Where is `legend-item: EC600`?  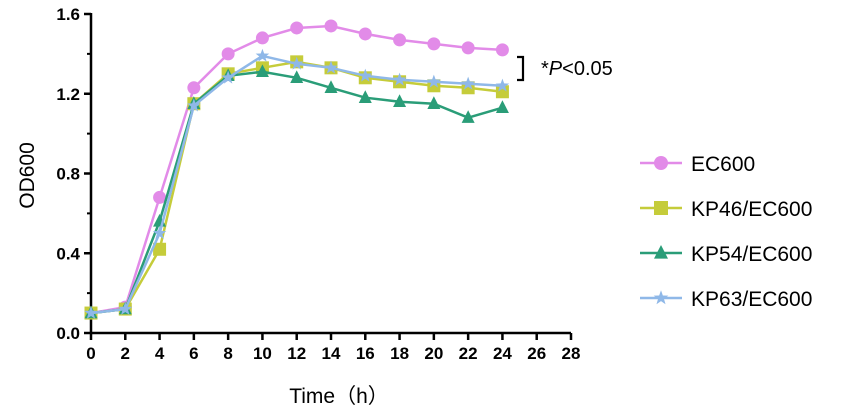
legend-item: EC600 is located at coordinates (697, 164).